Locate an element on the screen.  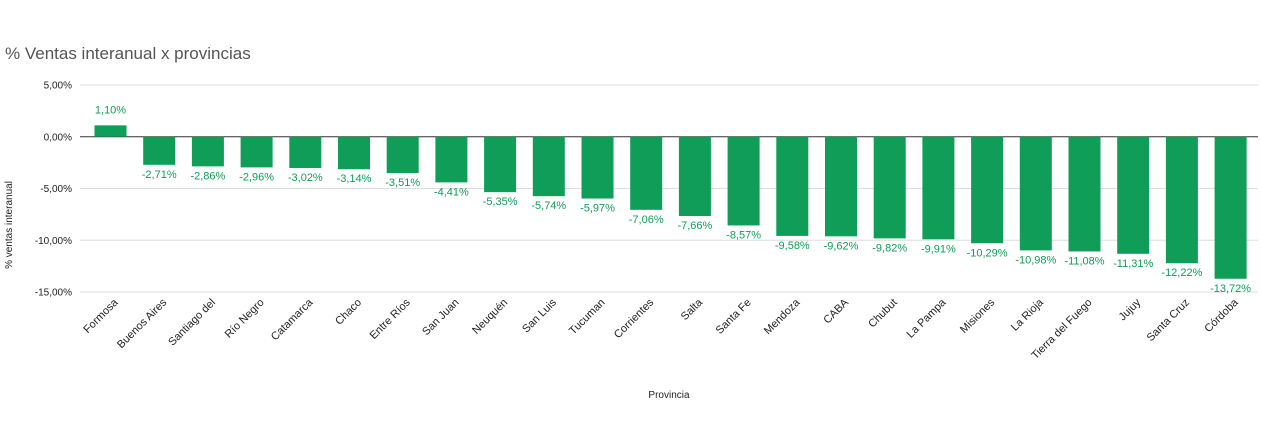
data-label: -3,51% is located at coordinates (402, 183).